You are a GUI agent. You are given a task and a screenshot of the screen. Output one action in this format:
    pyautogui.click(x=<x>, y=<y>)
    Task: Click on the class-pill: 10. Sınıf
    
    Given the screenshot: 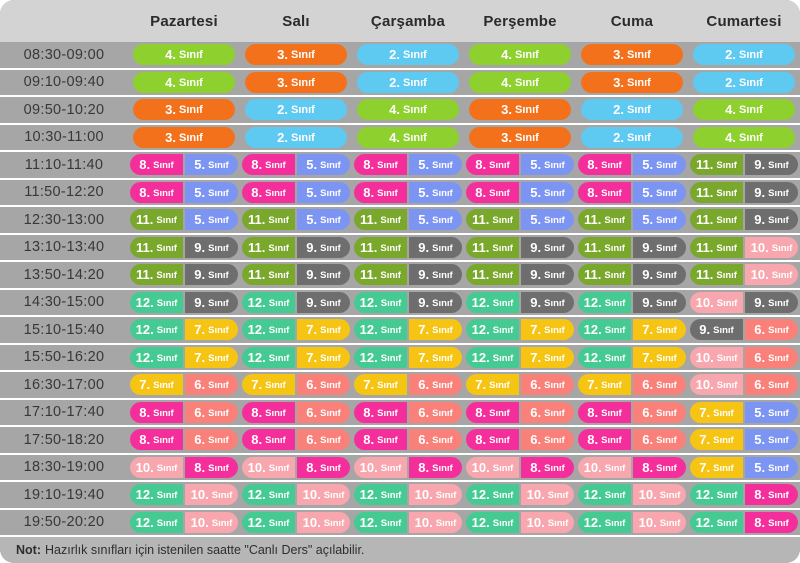 What is the action you would take?
    pyautogui.click(x=659, y=522)
    